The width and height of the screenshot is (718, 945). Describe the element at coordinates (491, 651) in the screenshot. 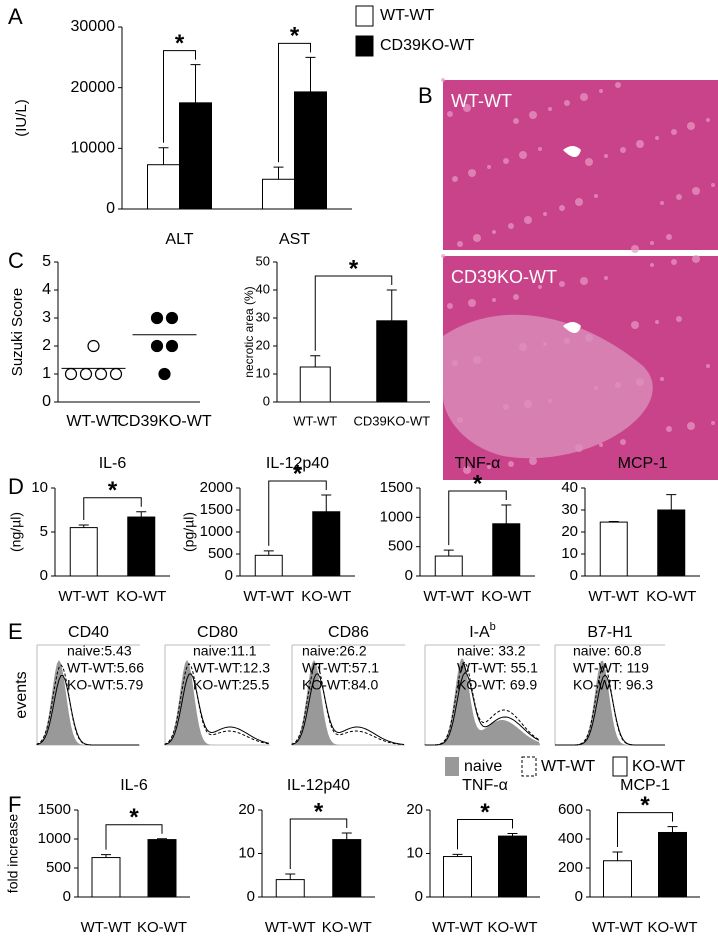

I see `flow-stat: naive: 33.2` at that location.